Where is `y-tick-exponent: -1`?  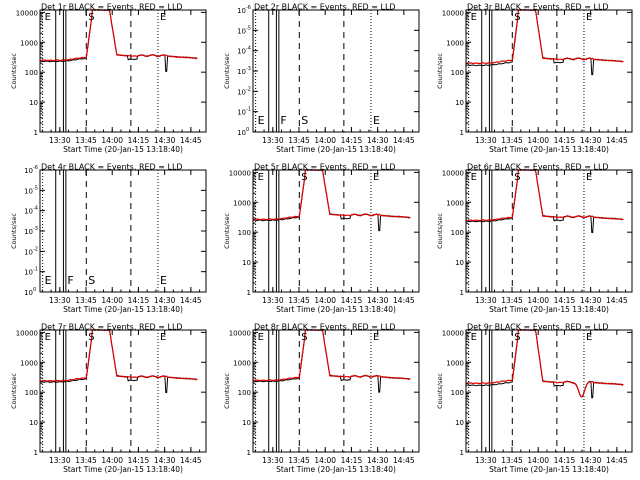 y-tick-exponent: -1 is located at coordinates (35, 270).